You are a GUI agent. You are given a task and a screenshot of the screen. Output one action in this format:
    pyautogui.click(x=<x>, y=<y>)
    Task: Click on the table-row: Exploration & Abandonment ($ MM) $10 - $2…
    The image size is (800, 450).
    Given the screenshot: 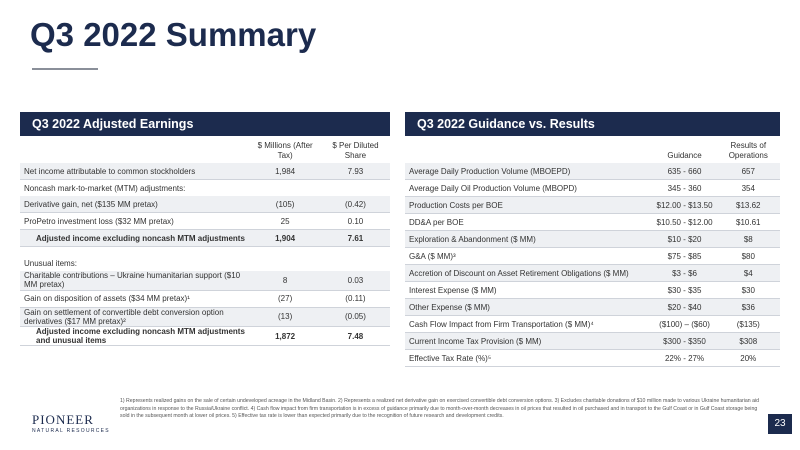 What is the action you would take?
    pyautogui.click(x=592, y=239)
    